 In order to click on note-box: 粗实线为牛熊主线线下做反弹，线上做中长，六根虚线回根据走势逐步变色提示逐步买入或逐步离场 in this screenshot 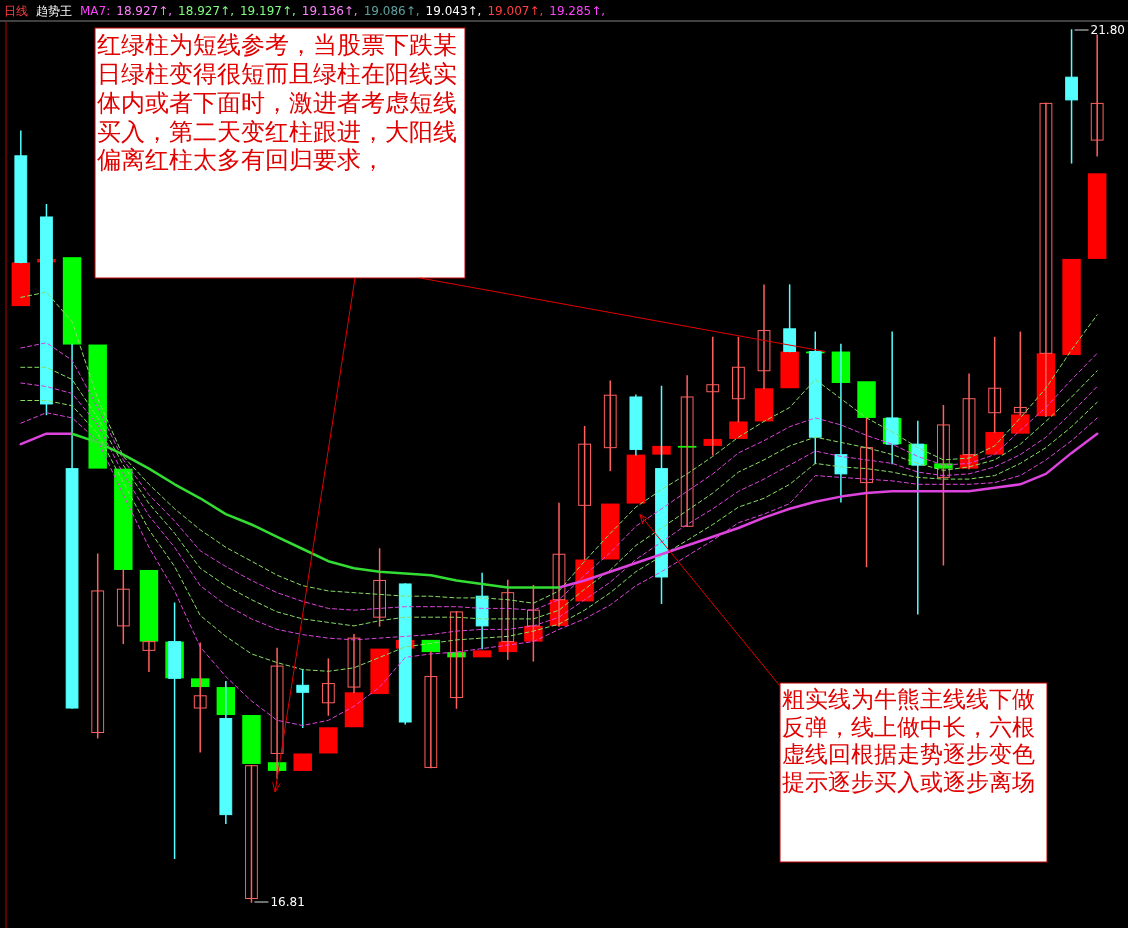, I will do `click(913, 772)`.